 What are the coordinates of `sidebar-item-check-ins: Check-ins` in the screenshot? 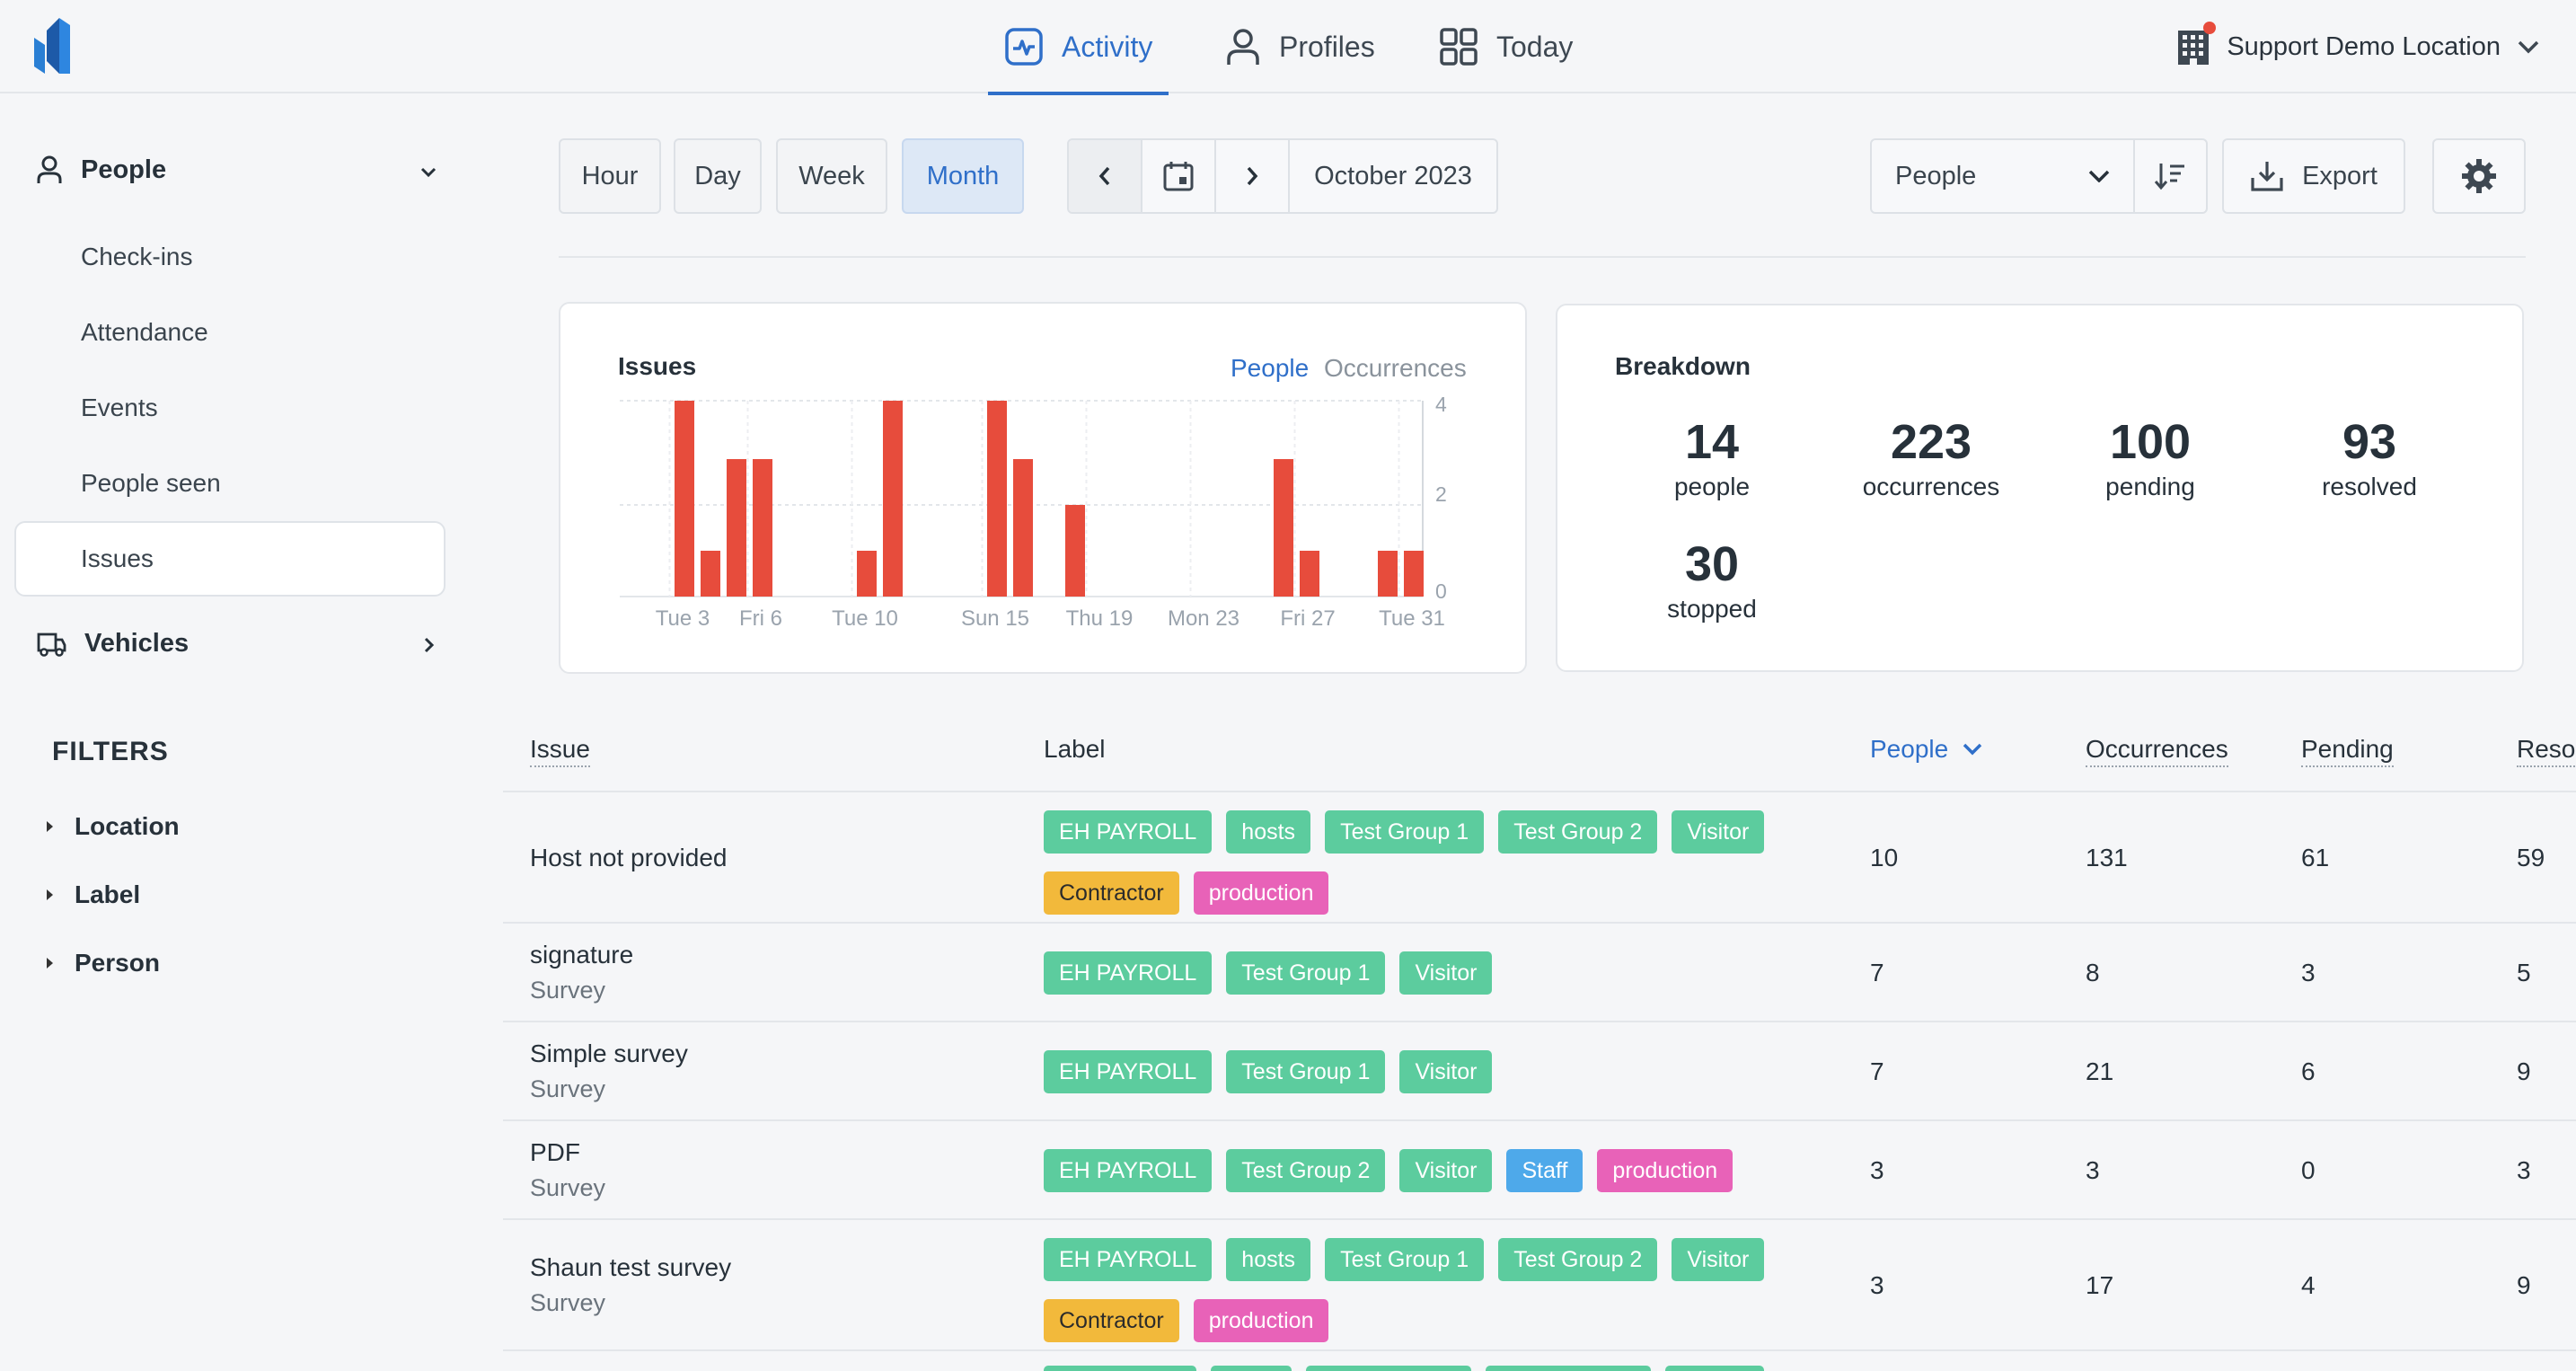 It's located at (137, 256).